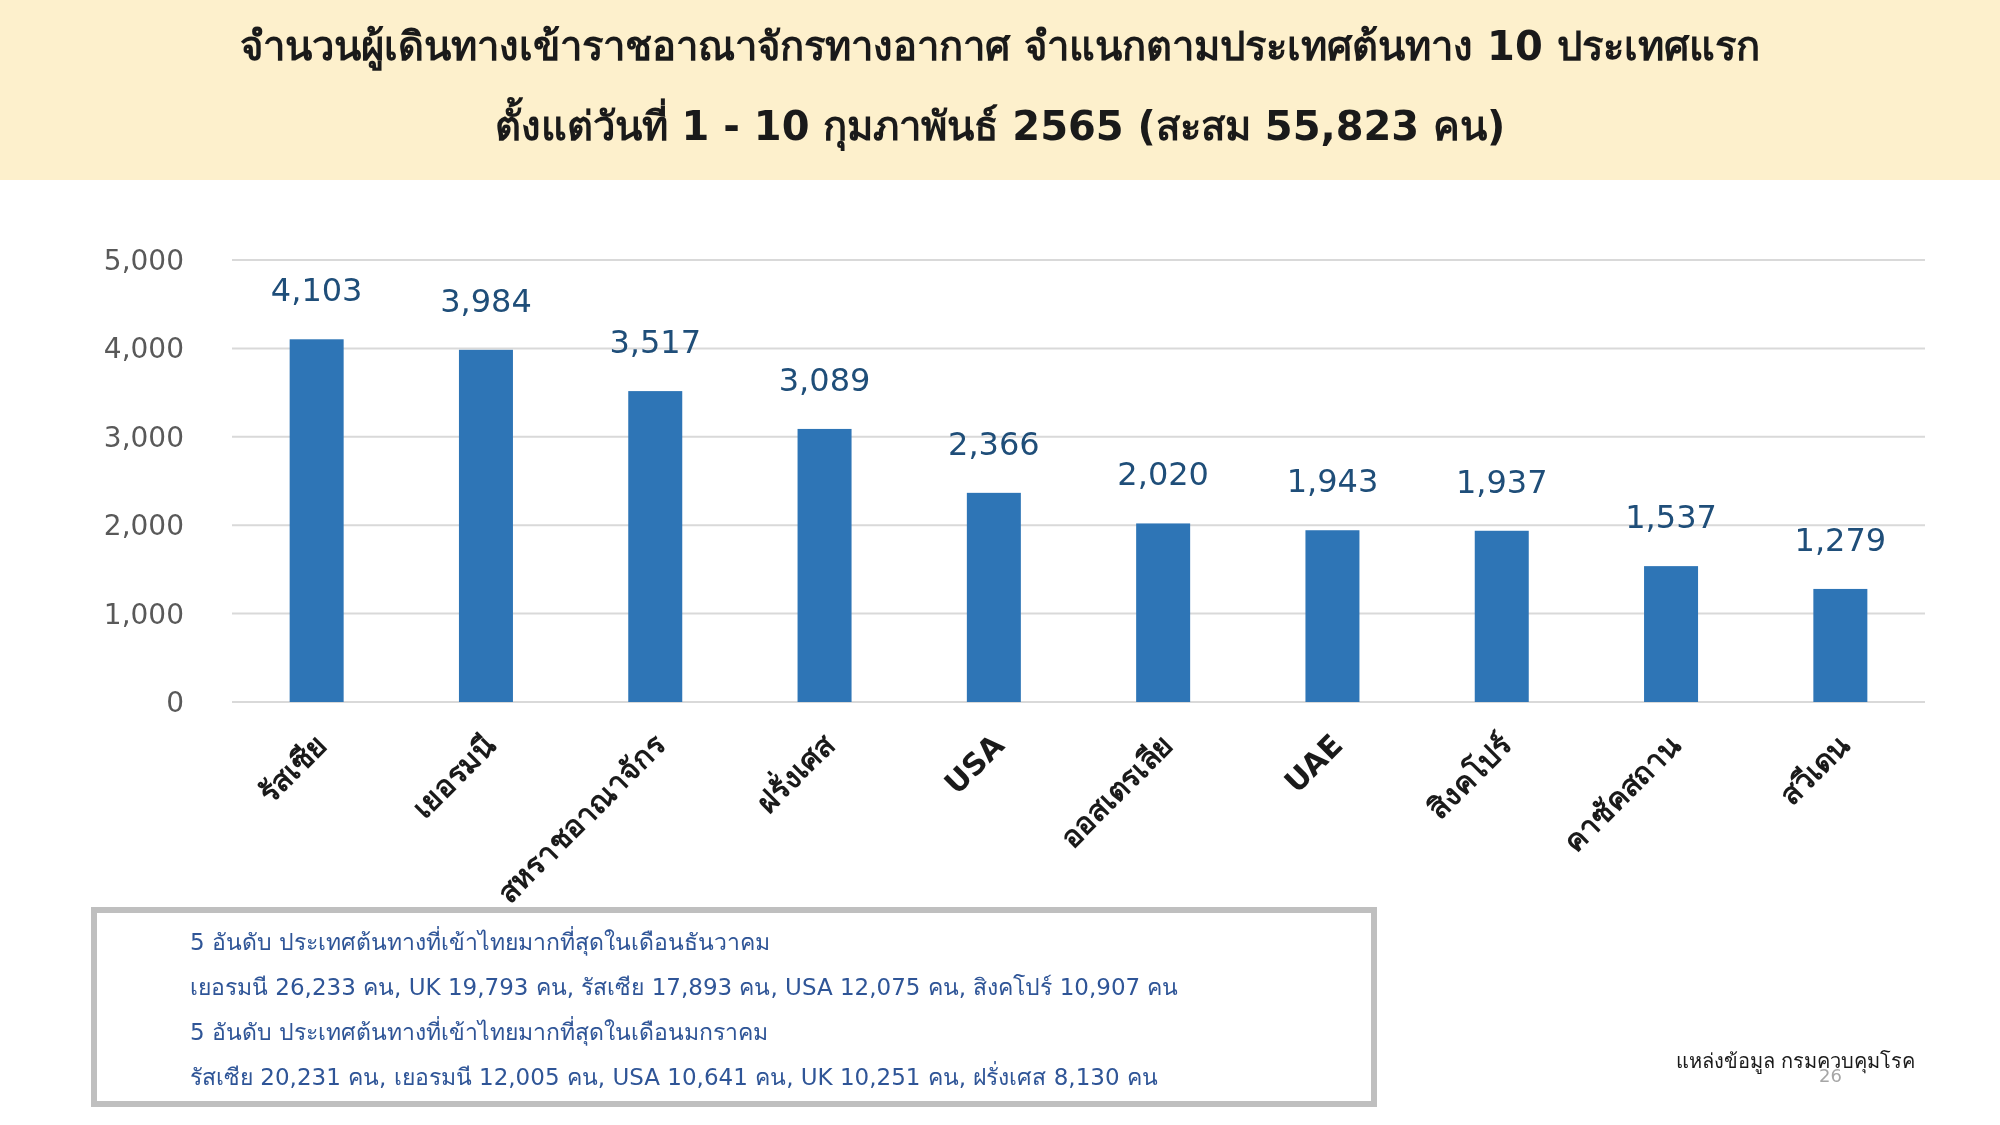  What do you see at coordinates (655, 342) in the screenshot?
I see `data-label: 3,517` at bounding box center [655, 342].